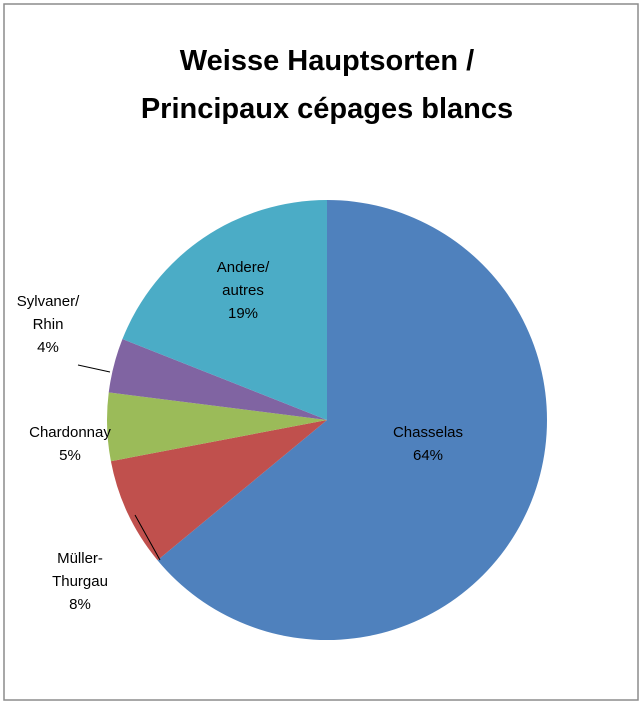  What do you see at coordinates (243, 313) in the screenshot?
I see `value-label: 19%` at bounding box center [243, 313].